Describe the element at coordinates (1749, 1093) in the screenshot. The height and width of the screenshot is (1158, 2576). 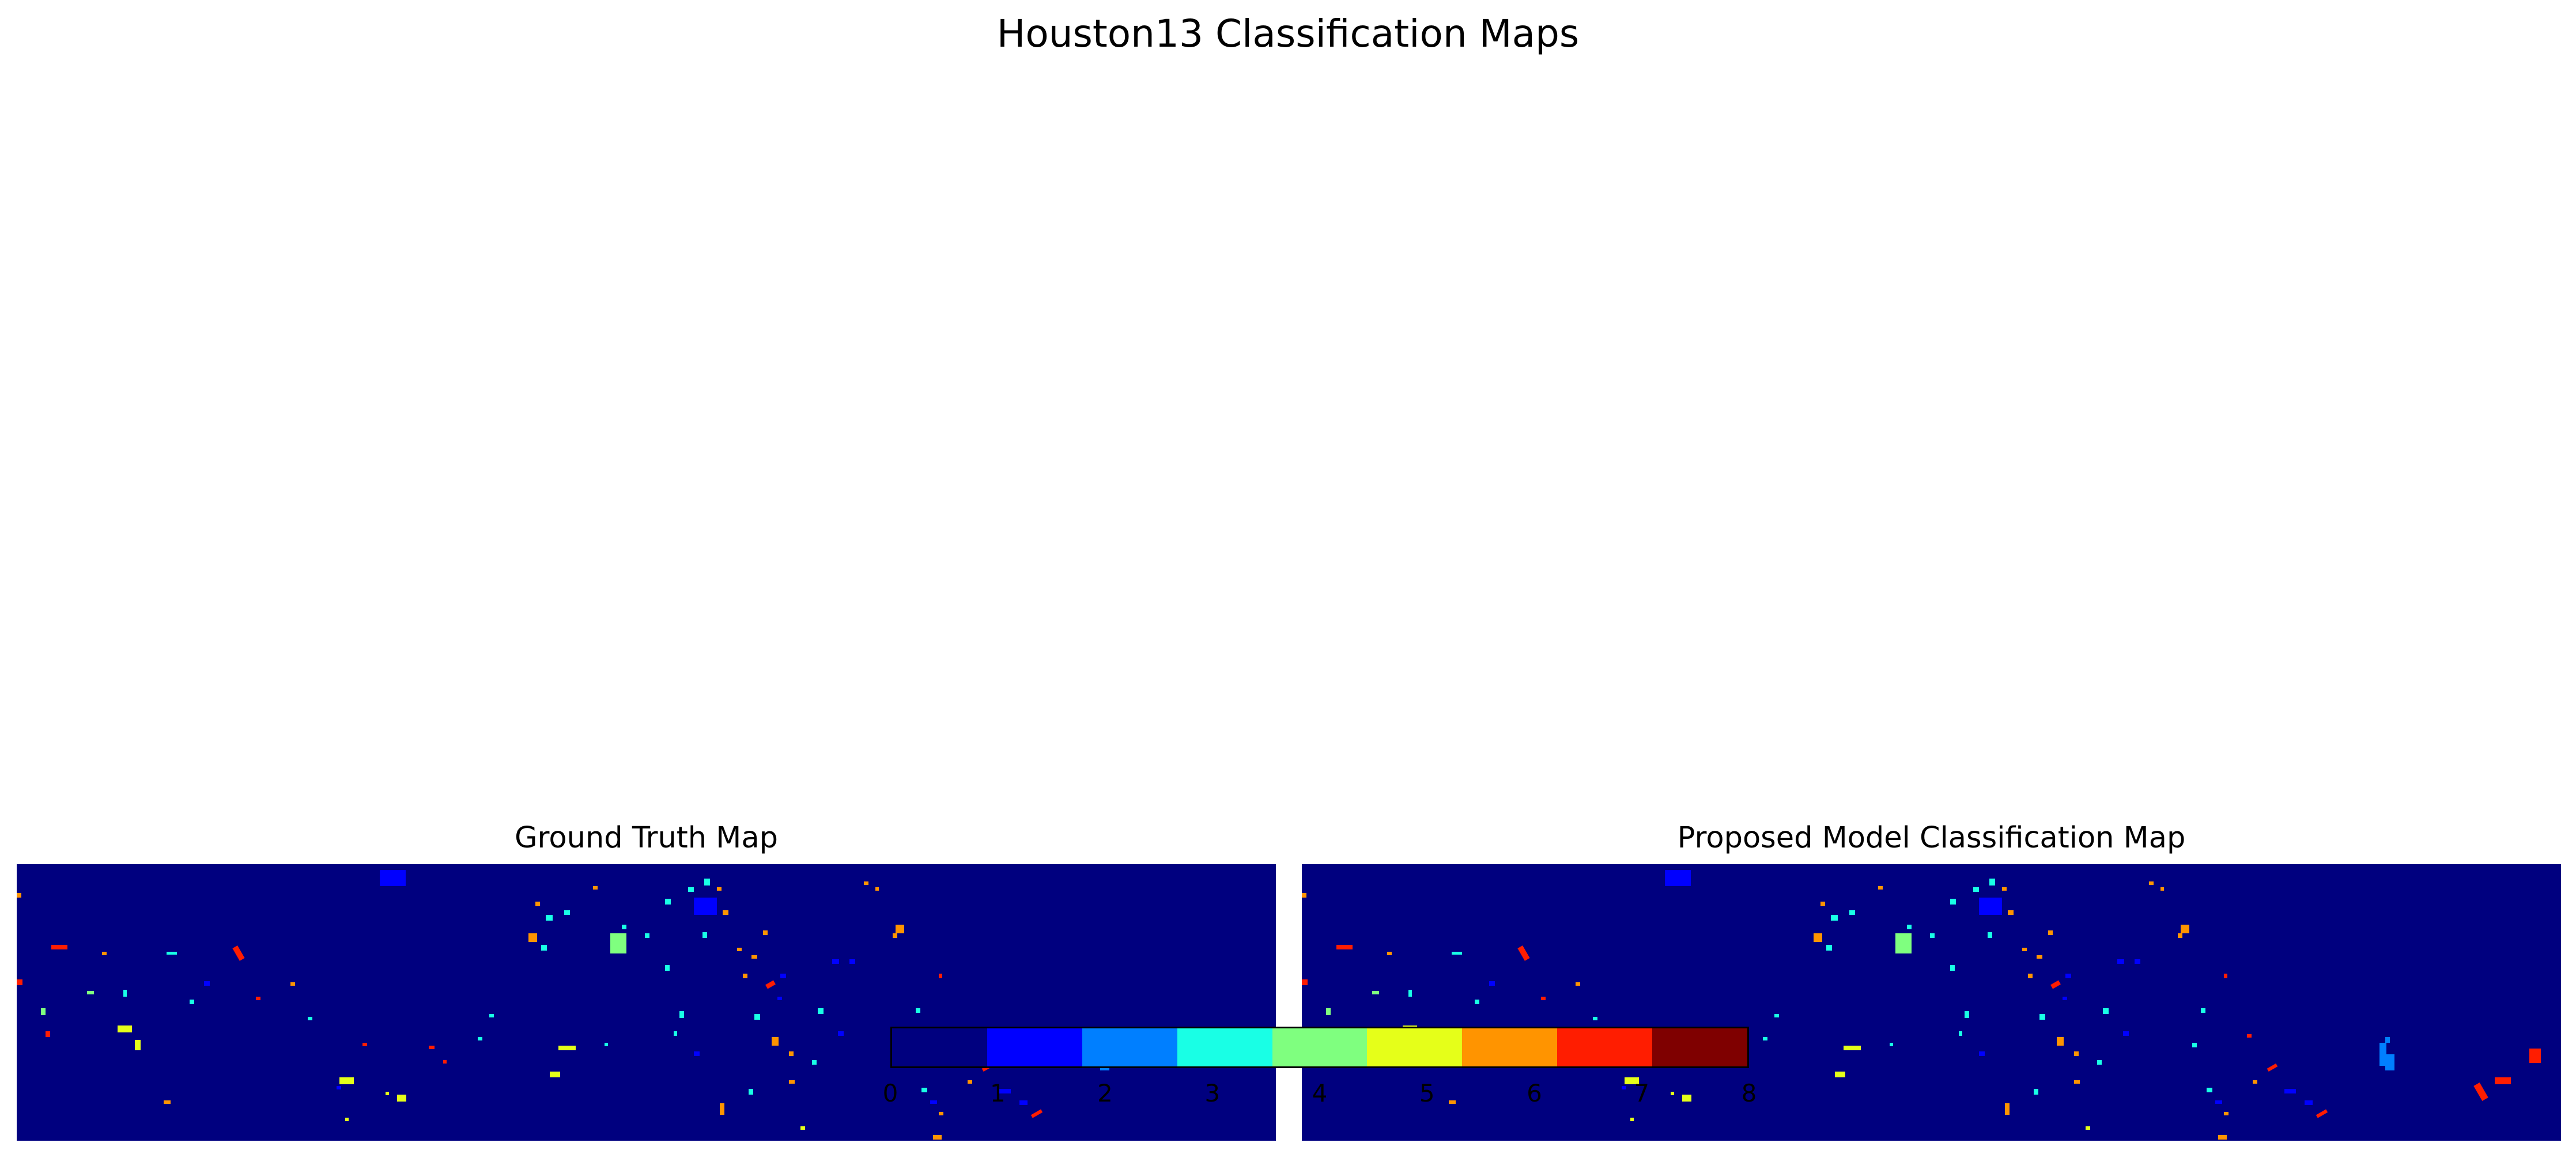
I see `colorbar-tick-8: 8` at that location.